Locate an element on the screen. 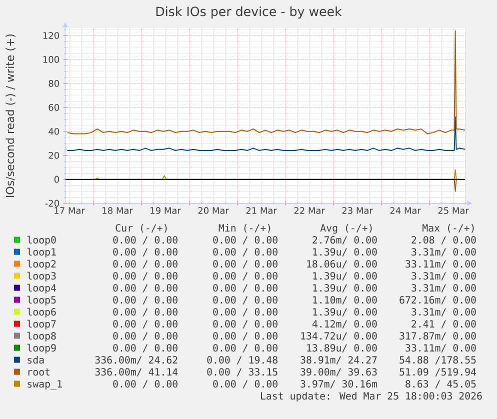  text: Cur (-/+) is located at coordinates (141, 228).